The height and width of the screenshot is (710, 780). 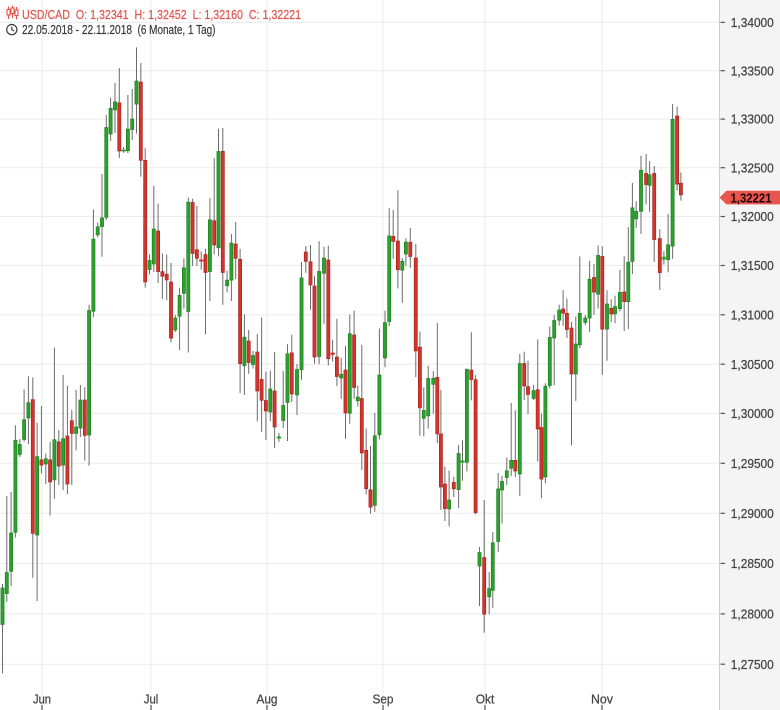 I want to click on svg-text: 1,30500, so click(x=752, y=364).